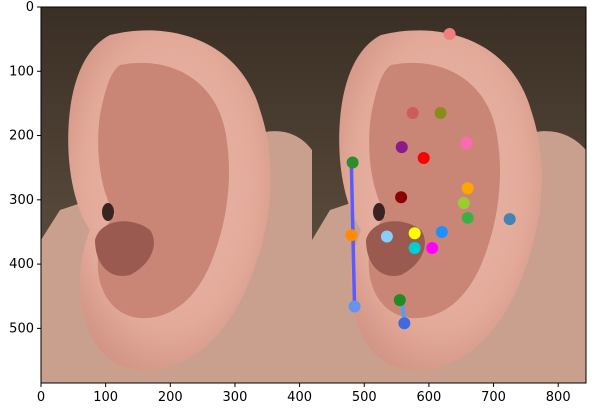 The height and width of the screenshot is (419, 594). Describe the element at coordinates (105, 397) in the screenshot. I see `x-tick-label-1: 100` at that location.